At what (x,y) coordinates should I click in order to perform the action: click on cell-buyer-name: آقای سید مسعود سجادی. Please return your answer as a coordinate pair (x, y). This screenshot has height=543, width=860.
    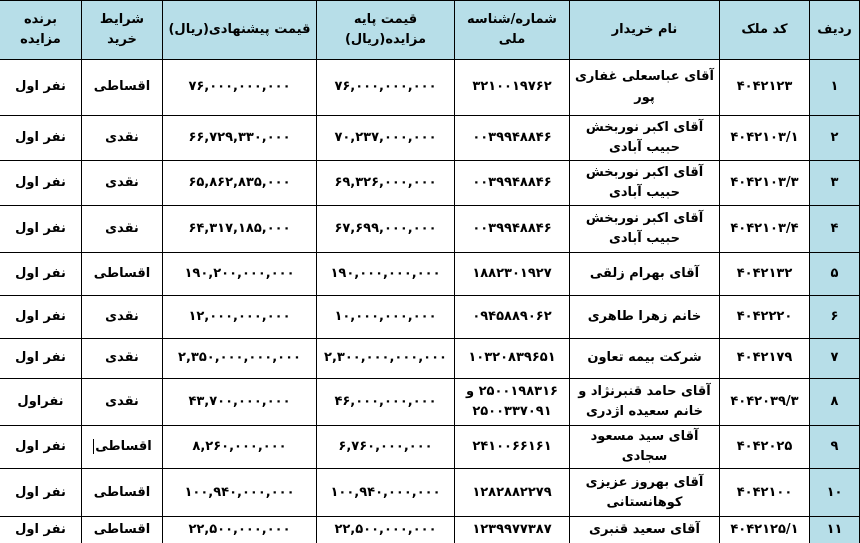
    Looking at the image, I should click on (644, 447).